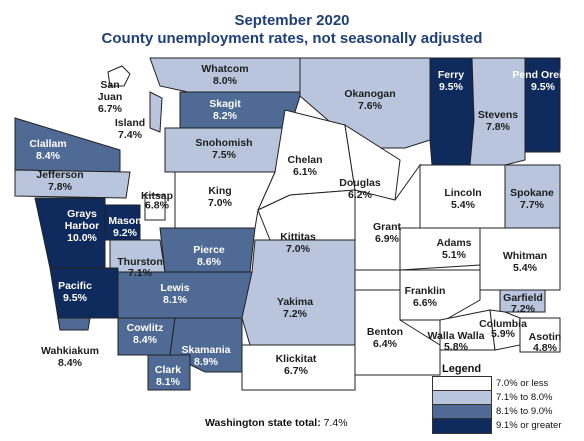 The image size is (584, 441). I want to click on county-adams, so click(440, 249).